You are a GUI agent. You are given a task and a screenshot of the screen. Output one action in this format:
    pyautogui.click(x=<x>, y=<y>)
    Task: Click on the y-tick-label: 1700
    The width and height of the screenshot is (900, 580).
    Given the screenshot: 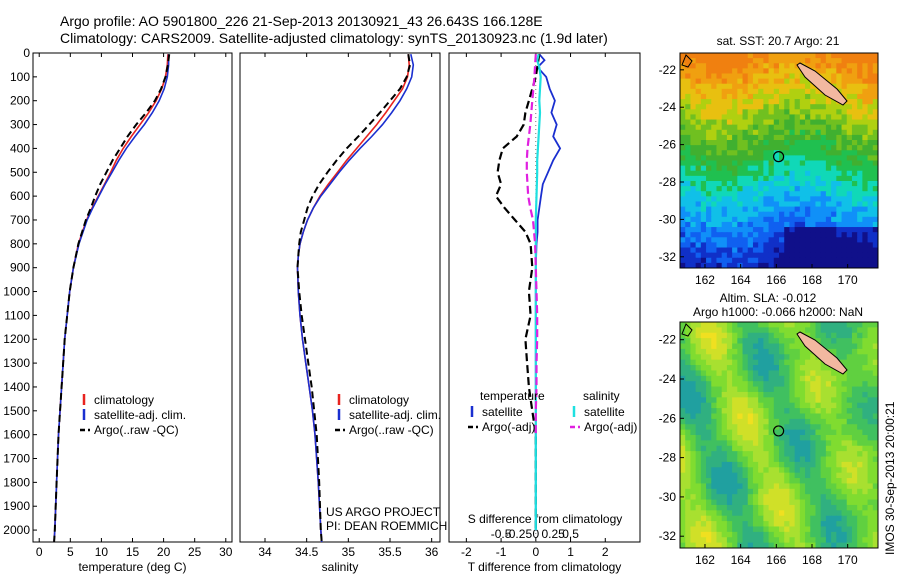 What is the action you would take?
    pyautogui.click(x=16, y=459)
    